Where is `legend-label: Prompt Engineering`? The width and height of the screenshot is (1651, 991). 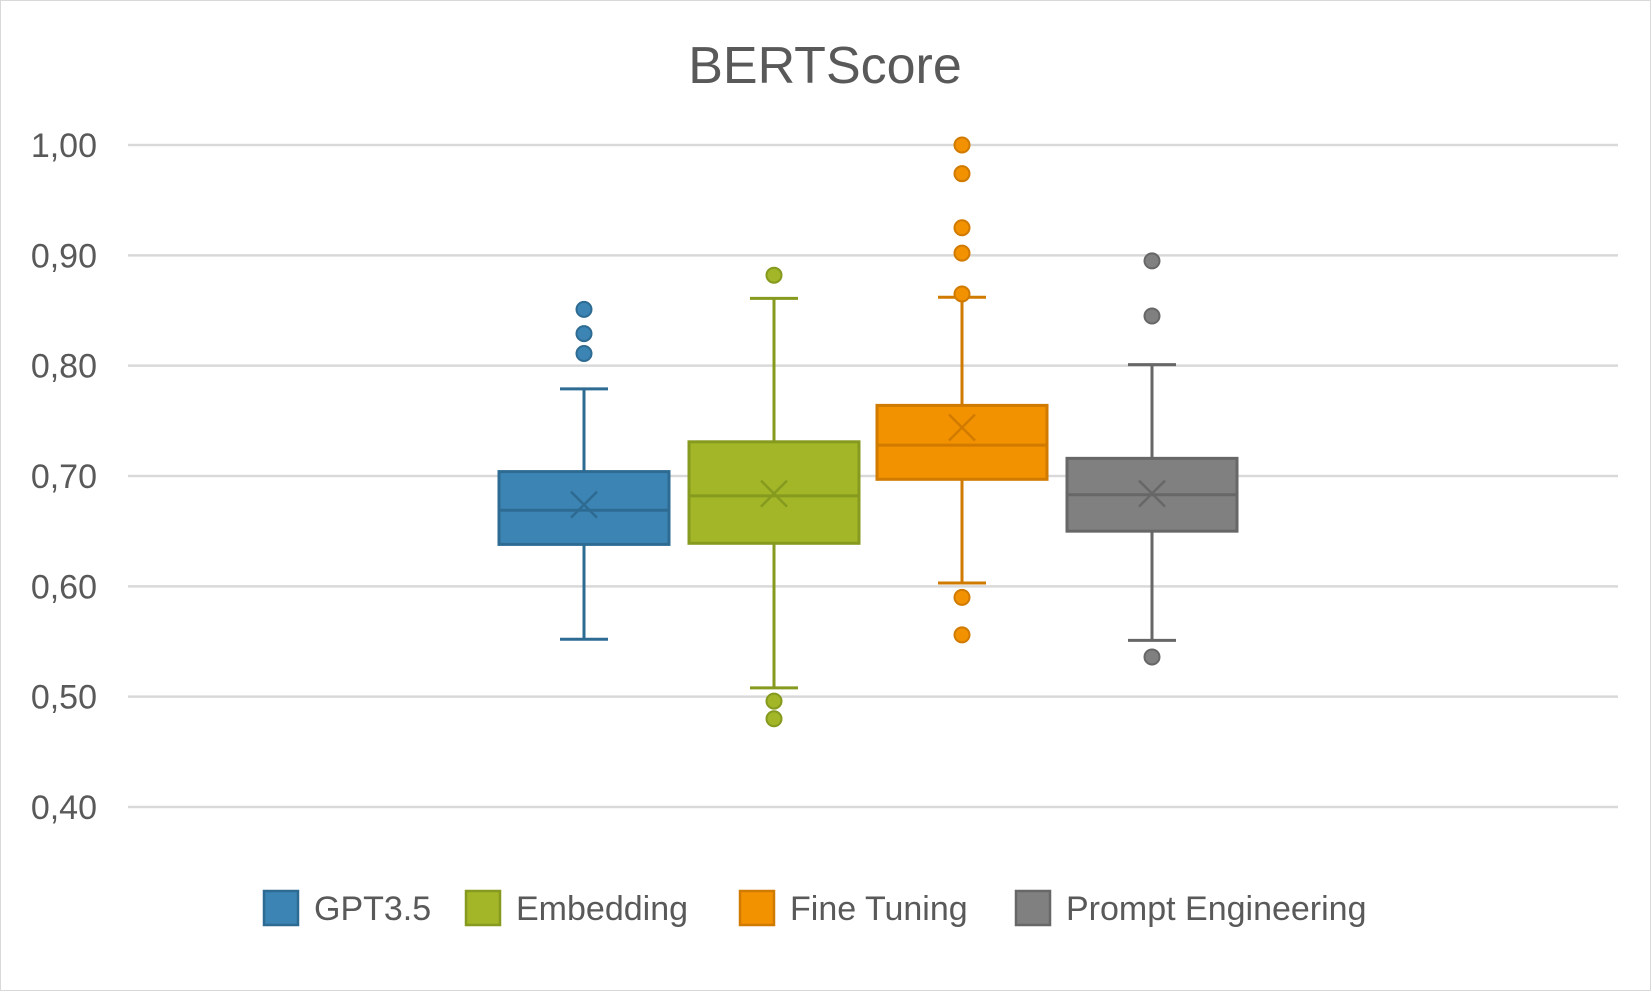 legend-label: Prompt Engineering is located at coordinates (1216, 909).